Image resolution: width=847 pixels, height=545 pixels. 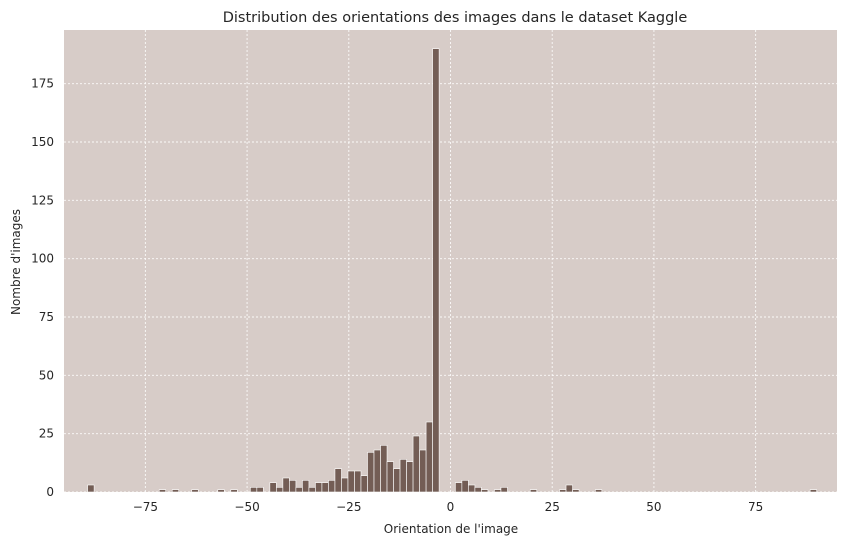 I want to click on x-axis-ticks: −75 −50 −25 0 25 50 75, so click(x=448, y=507).